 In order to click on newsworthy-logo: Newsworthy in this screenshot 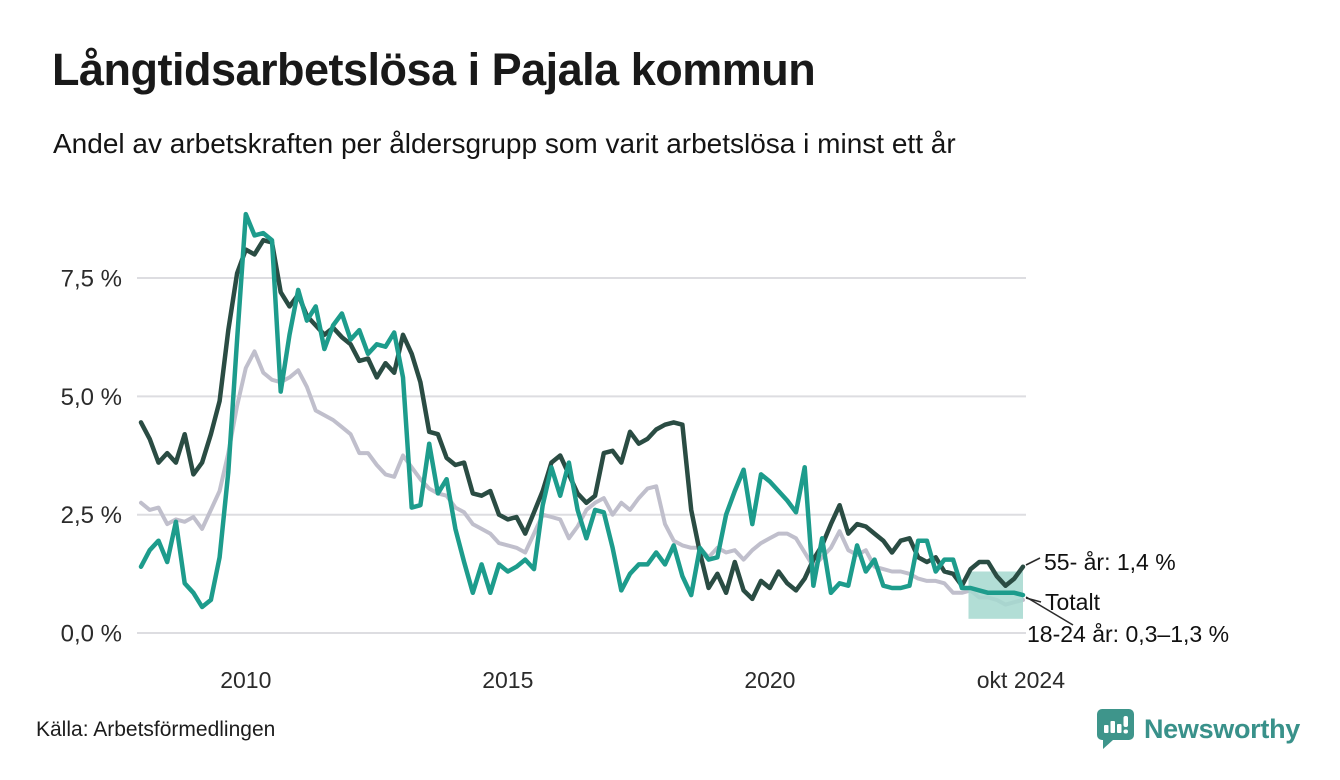, I will do `click(1197, 729)`.